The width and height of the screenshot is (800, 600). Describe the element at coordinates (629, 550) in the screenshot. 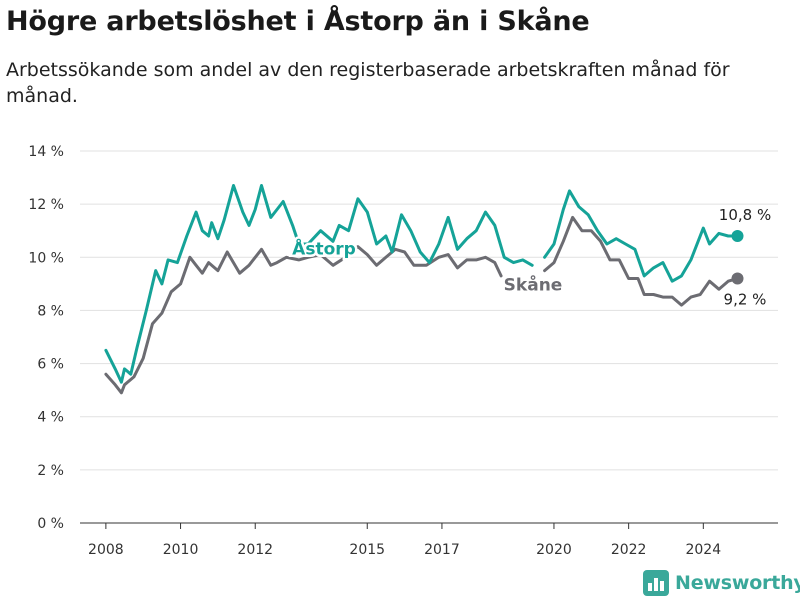

I see `x-tick-label: 2022` at that location.